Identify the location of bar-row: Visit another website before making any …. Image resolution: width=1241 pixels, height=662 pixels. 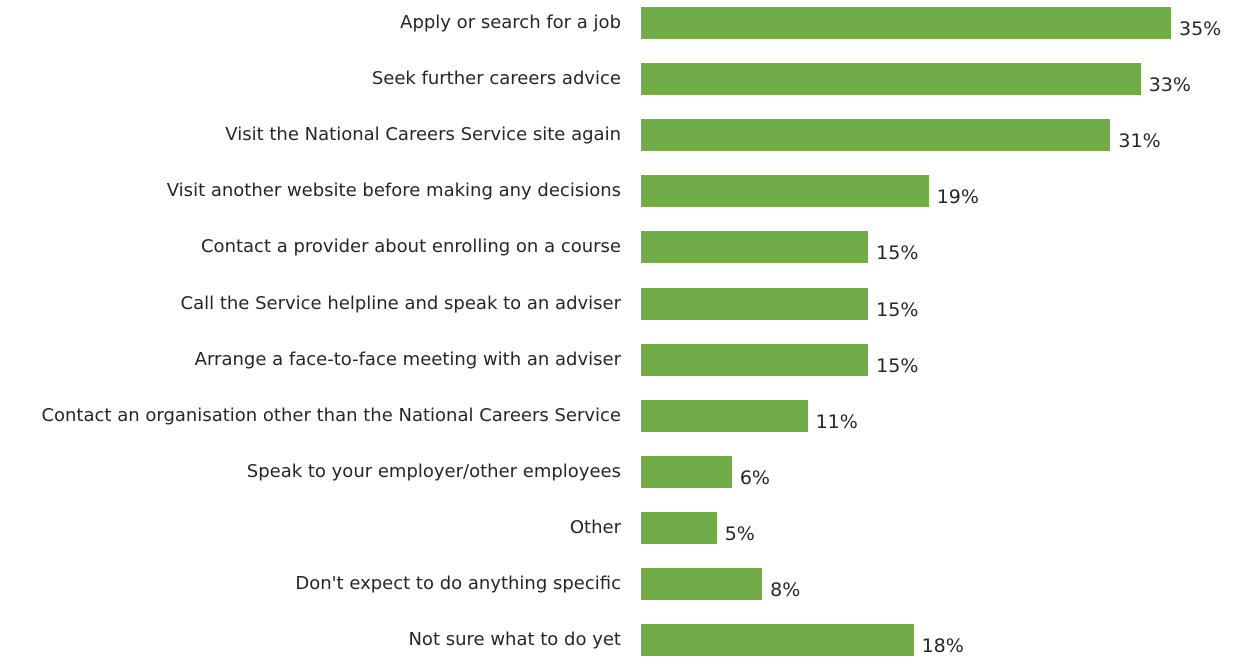
(620, 191).